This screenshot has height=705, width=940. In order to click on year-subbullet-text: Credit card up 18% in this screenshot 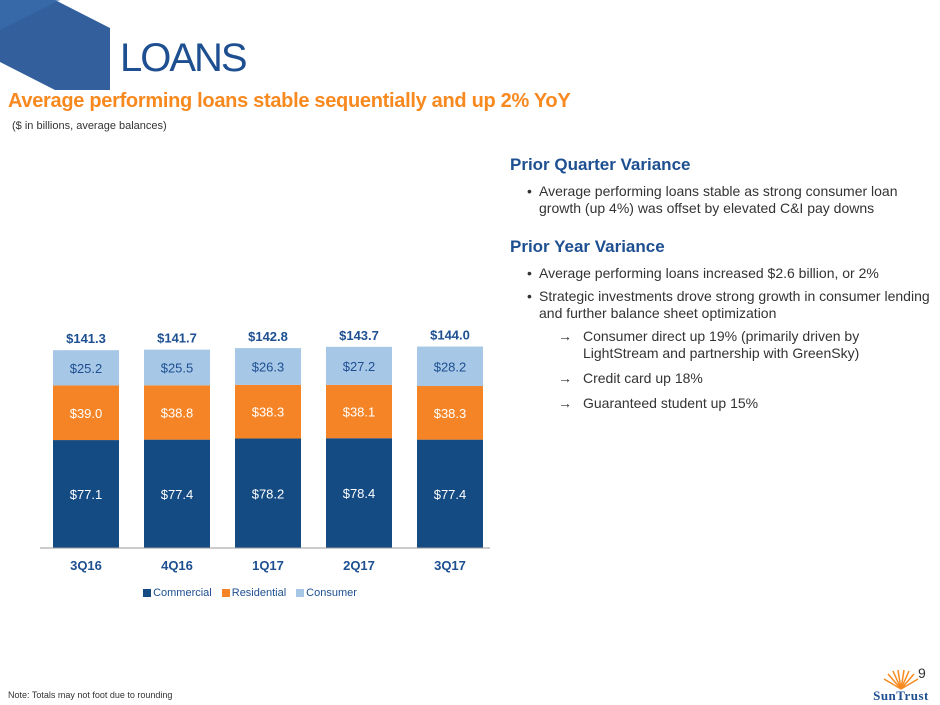, I will do `click(643, 378)`.